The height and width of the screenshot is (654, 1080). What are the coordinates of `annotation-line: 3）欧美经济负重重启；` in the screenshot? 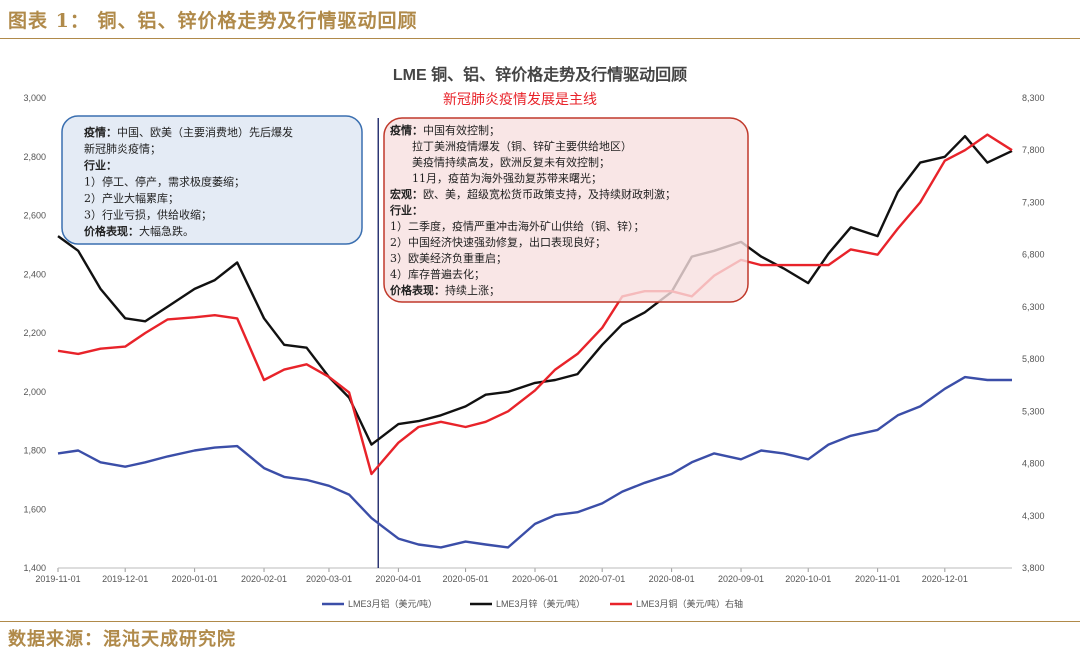 It's located at (448, 258).